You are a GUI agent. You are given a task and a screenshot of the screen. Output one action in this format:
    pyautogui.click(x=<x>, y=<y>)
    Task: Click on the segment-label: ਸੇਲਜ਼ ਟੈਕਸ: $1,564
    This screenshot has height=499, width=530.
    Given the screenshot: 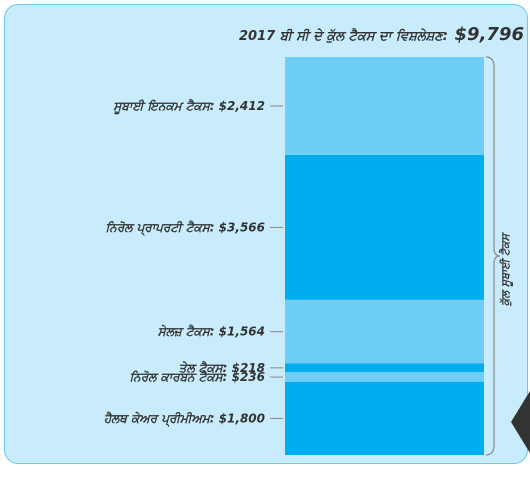 What is the action you would take?
    pyautogui.click(x=211, y=331)
    